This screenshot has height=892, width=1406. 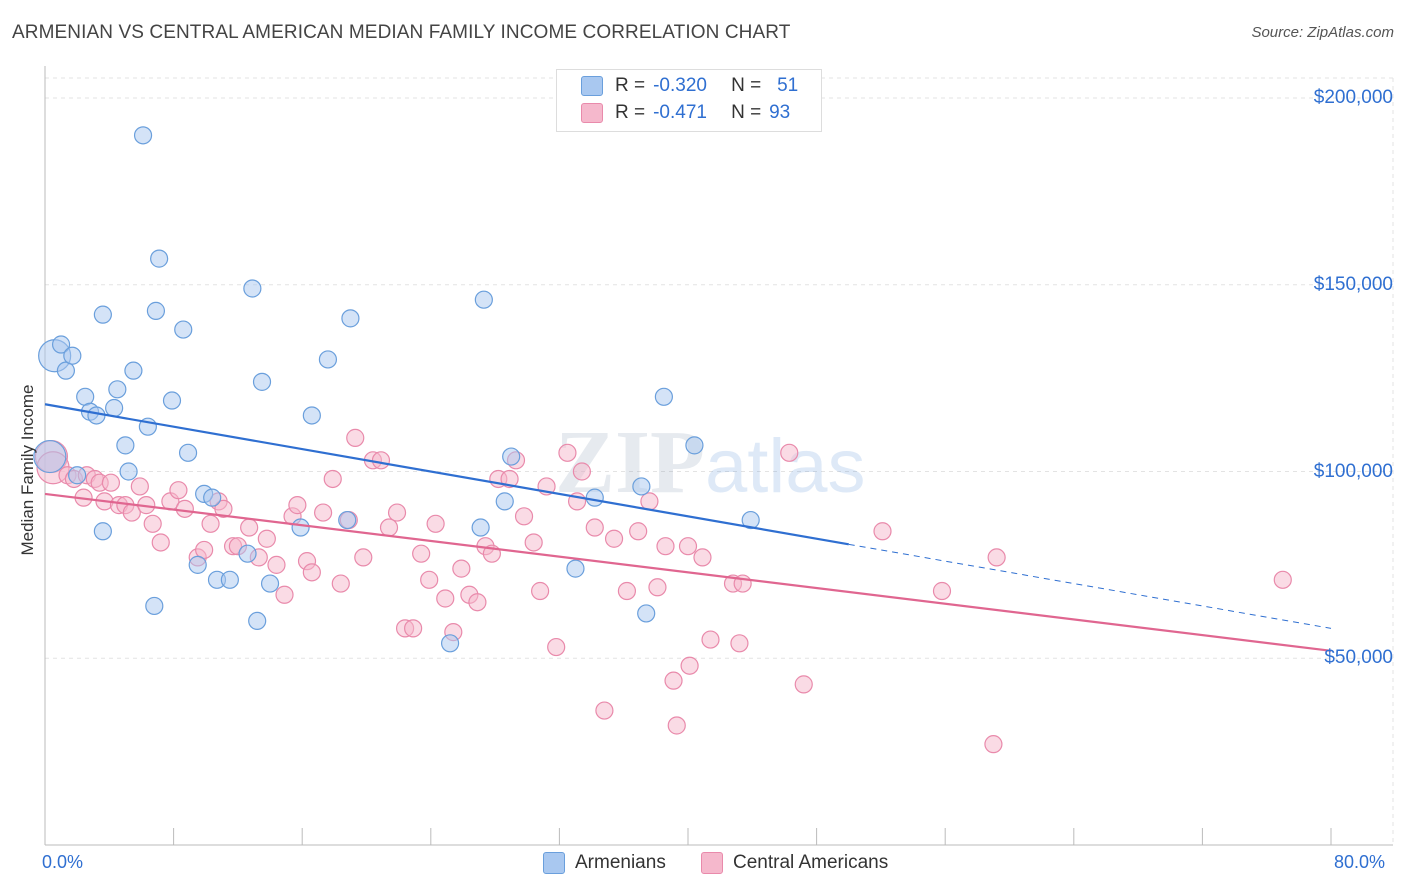 What do you see at coordinates (630, 112) in the screenshot?
I see `legend-r-label: R =` at bounding box center [630, 112].